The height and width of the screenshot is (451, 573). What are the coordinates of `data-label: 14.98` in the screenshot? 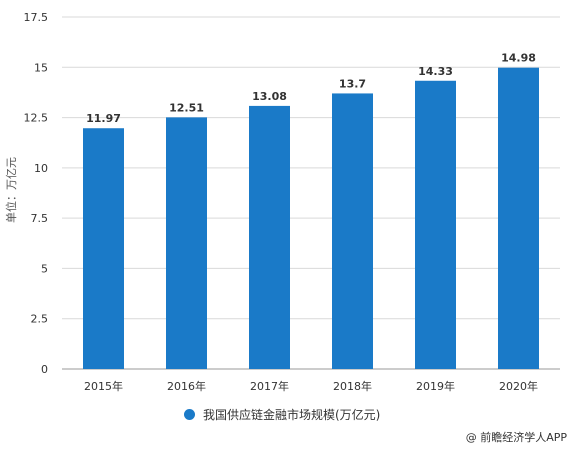 It's located at (518, 58).